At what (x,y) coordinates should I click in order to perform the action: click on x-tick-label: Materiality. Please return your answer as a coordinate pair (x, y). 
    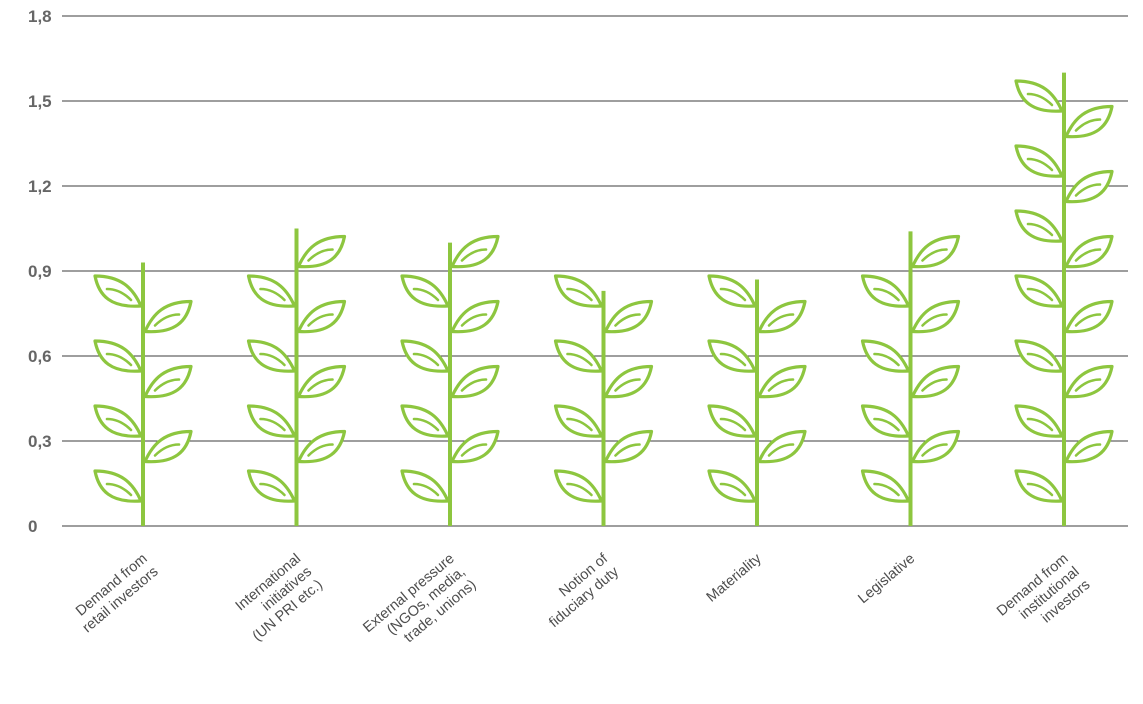
    Looking at the image, I should click on (734, 577).